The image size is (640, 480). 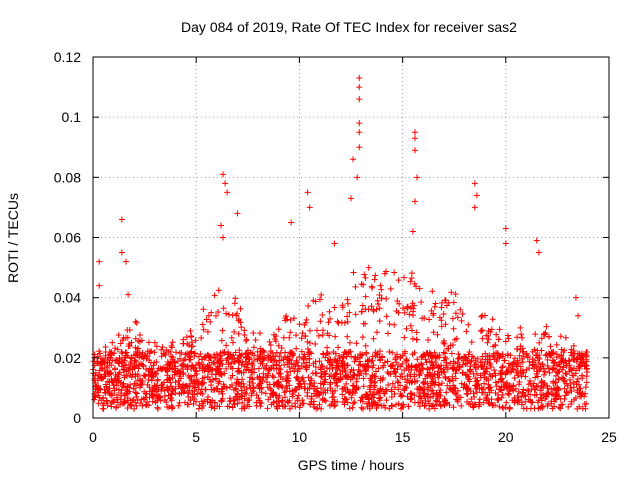 What do you see at coordinates (609, 437) in the screenshot?
I see `x-tick-label: 25` at bounding box center [609, 437].